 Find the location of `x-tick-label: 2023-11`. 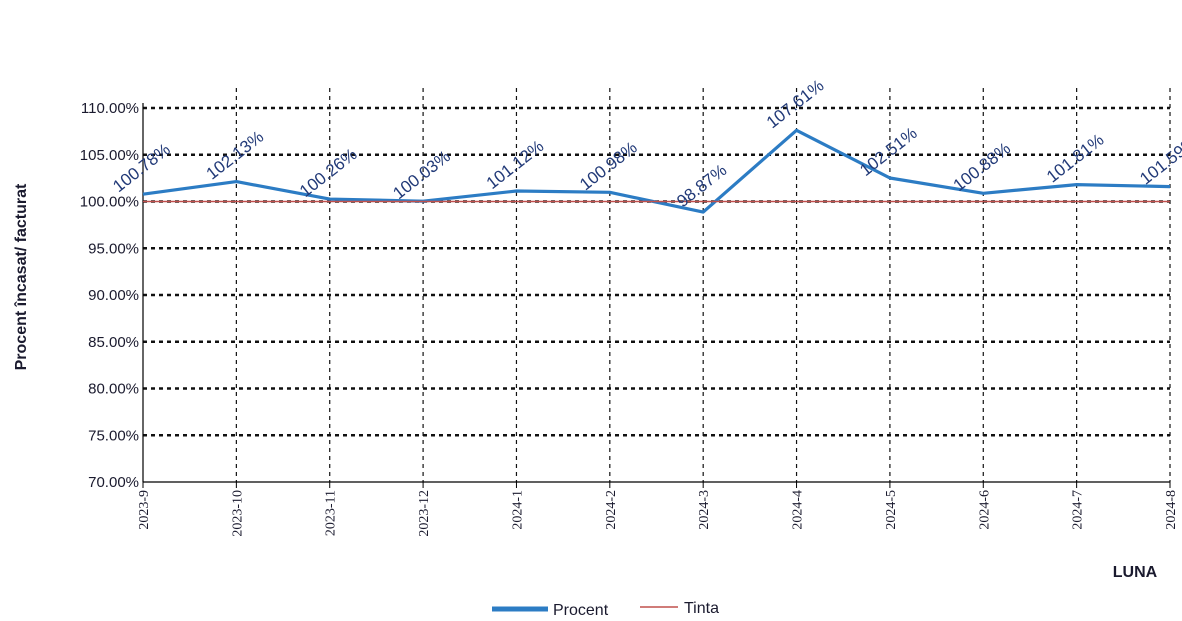

x-tick-label: 2023-11 is located at coordinates (331, 513).